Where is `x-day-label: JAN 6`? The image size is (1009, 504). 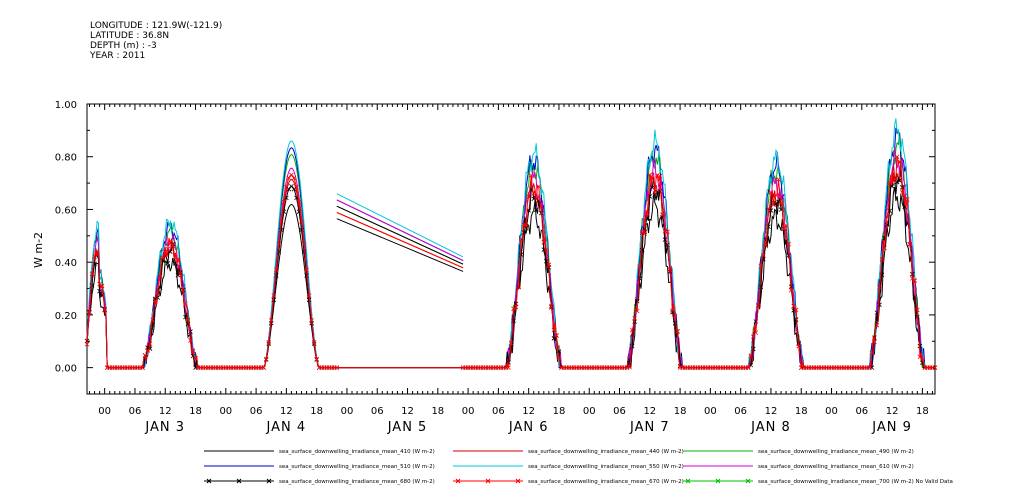 x-day-label: JAN 6 is located at coordinates (528, 427).